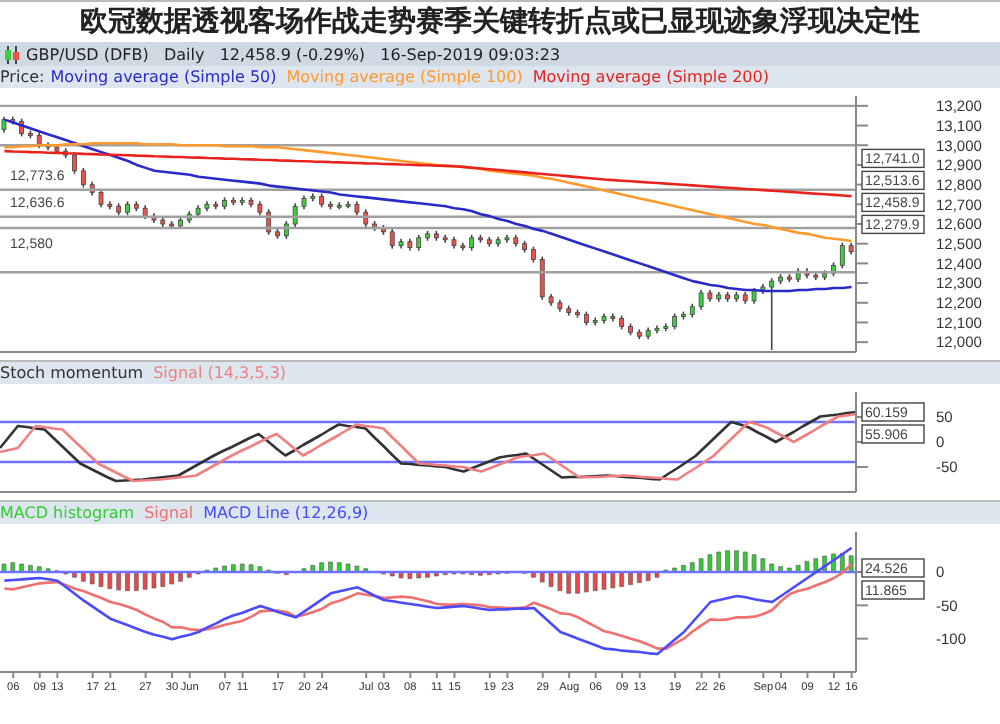 The height and width of the screenshot is (724, 1000). What do you see at coordinates (286, 513) in the screenshot?
I see `text: MACD Line (12,26,9)` at bounding box center [286, 513].